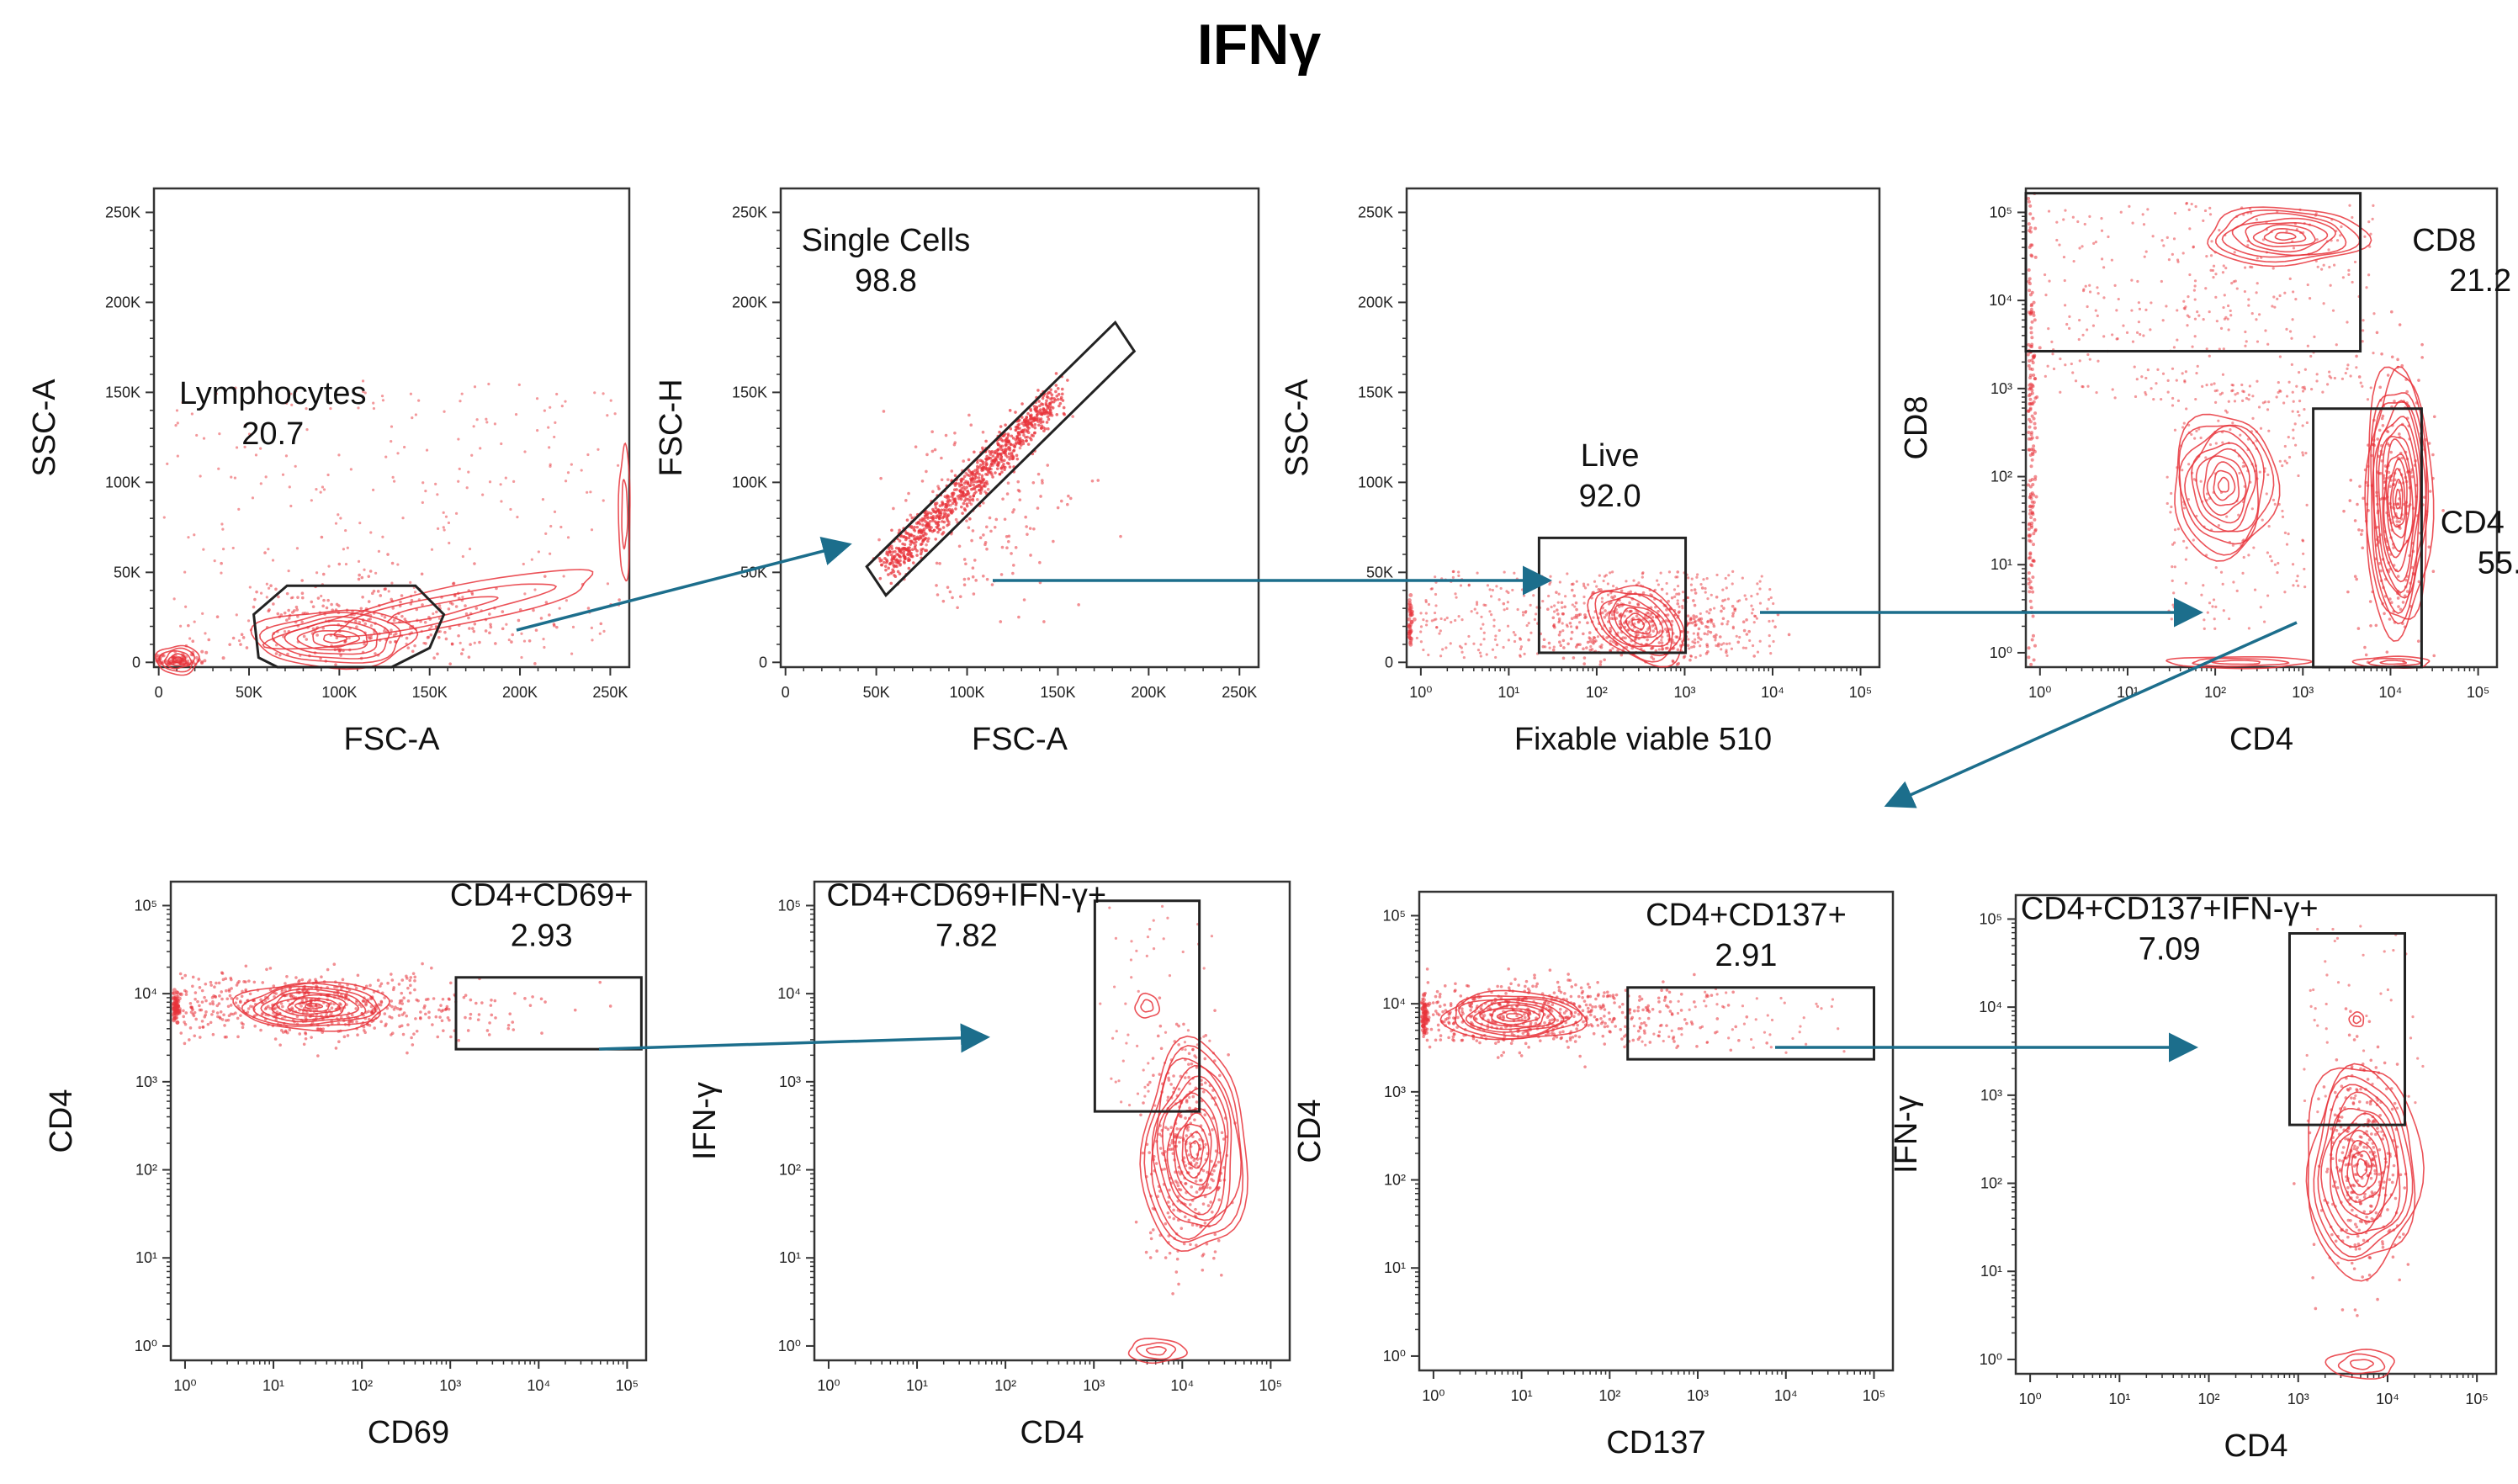 The image size is (2518, 1484). What do you see at coordinates (1005, 1385) in the screenshot?
I see `x-tick-label: 10²` at bounding box center [1005, 1385].